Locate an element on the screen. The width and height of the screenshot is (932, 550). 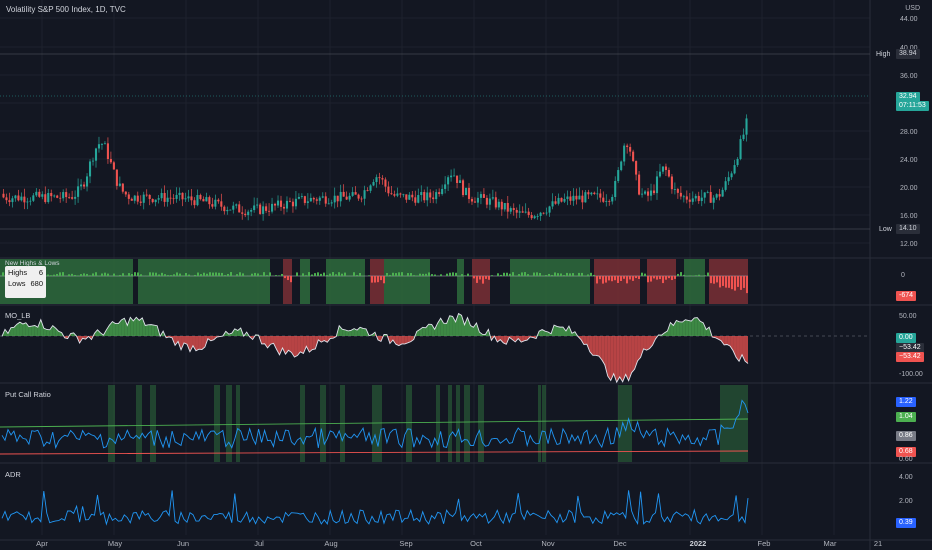
adr-title: ADR is located at coordinates (13, 474).